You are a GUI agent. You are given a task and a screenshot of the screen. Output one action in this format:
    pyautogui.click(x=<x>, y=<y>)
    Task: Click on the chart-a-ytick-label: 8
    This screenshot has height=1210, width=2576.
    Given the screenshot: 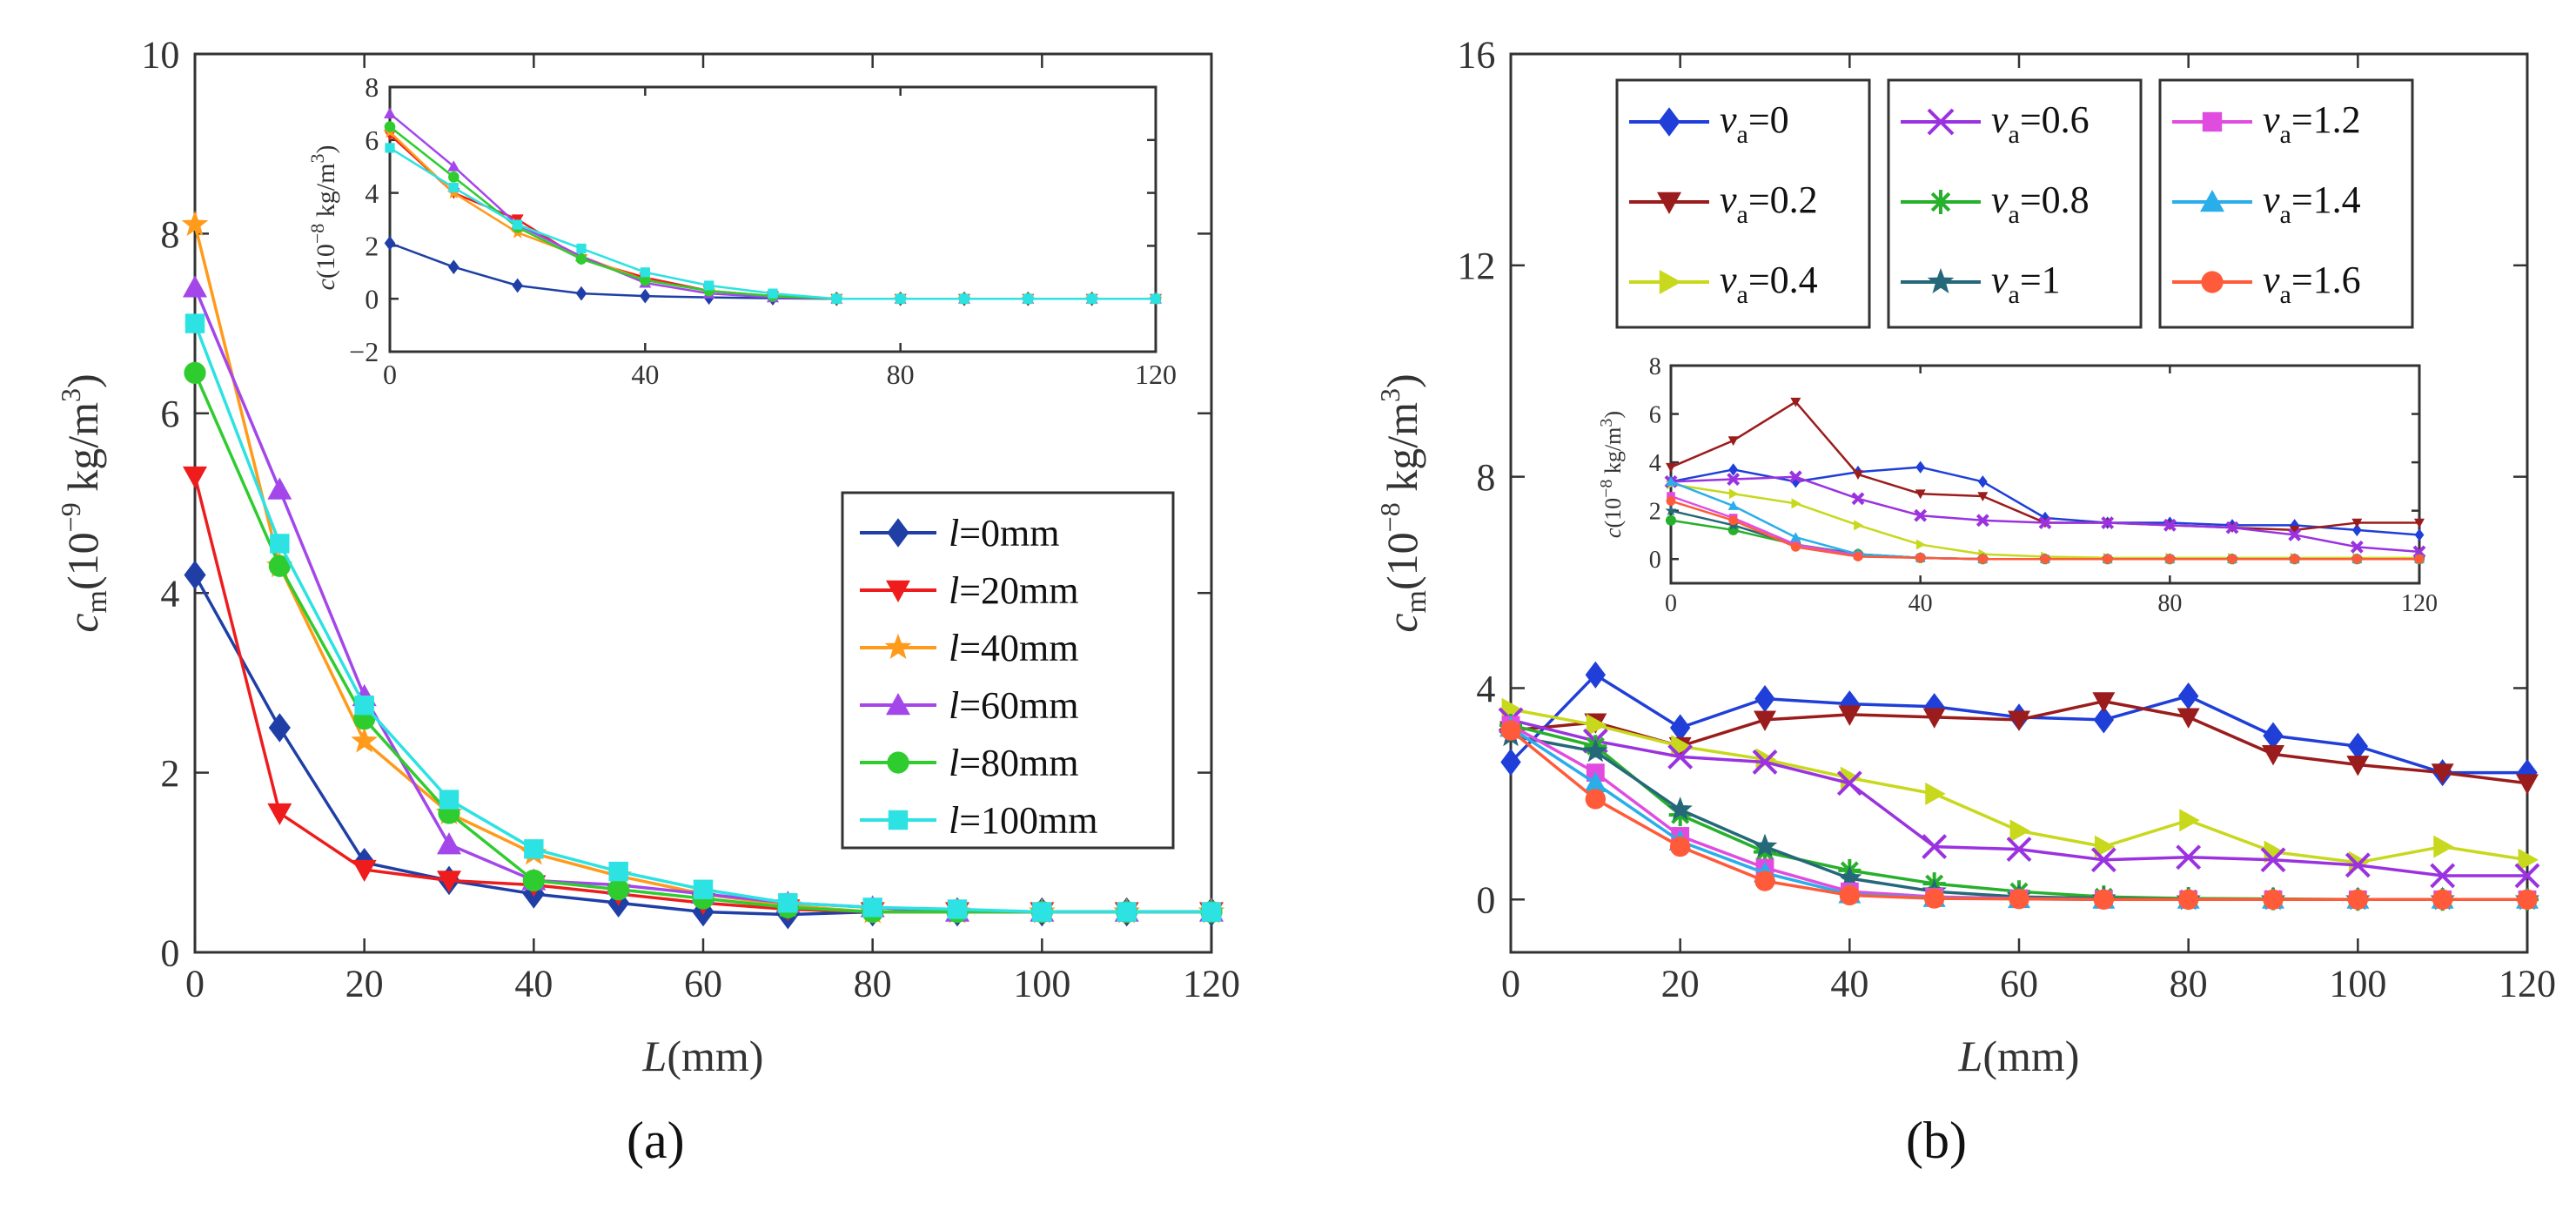 What is the action you would take?
    pyautogui.click(x=169, y=234)
    